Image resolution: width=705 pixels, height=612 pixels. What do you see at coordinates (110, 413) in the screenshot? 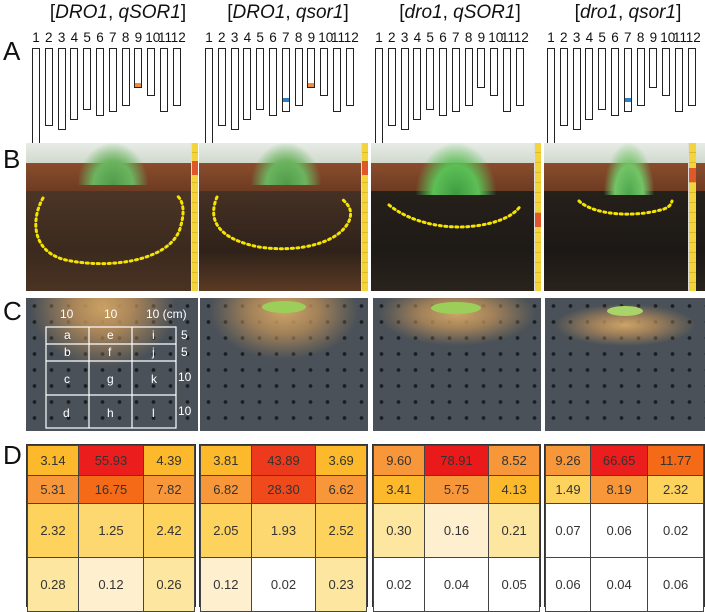
I see `grid-cell-label: h` at bounding box center [110, 413].